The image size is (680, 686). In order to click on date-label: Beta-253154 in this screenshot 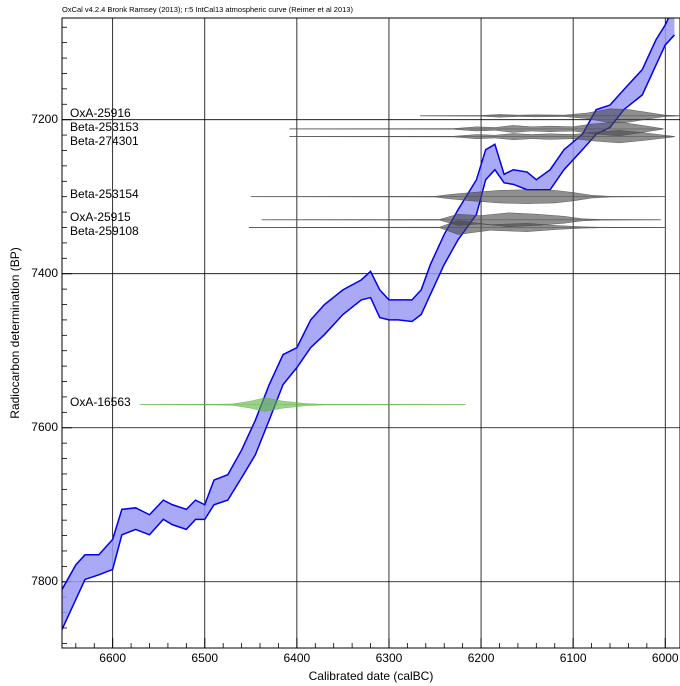, I will do `click(104, 194)`.